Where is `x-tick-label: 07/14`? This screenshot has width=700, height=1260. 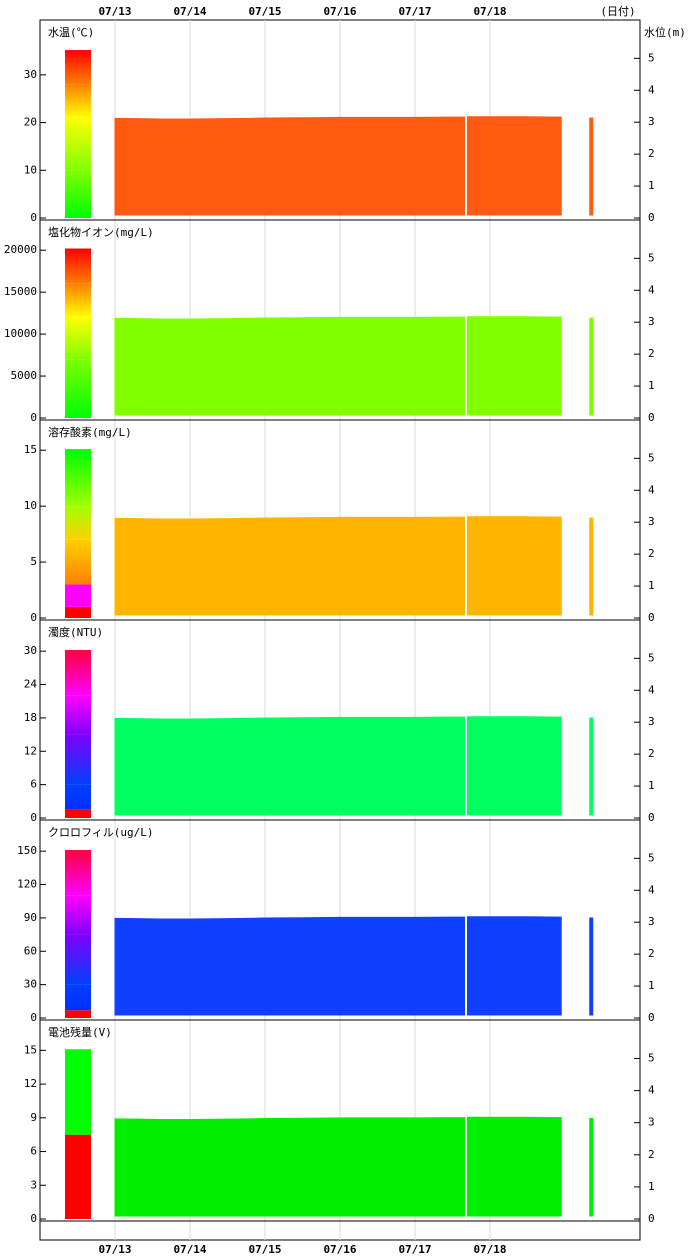
x-tick-label: 07/14 is located at coordinates (189, 11).